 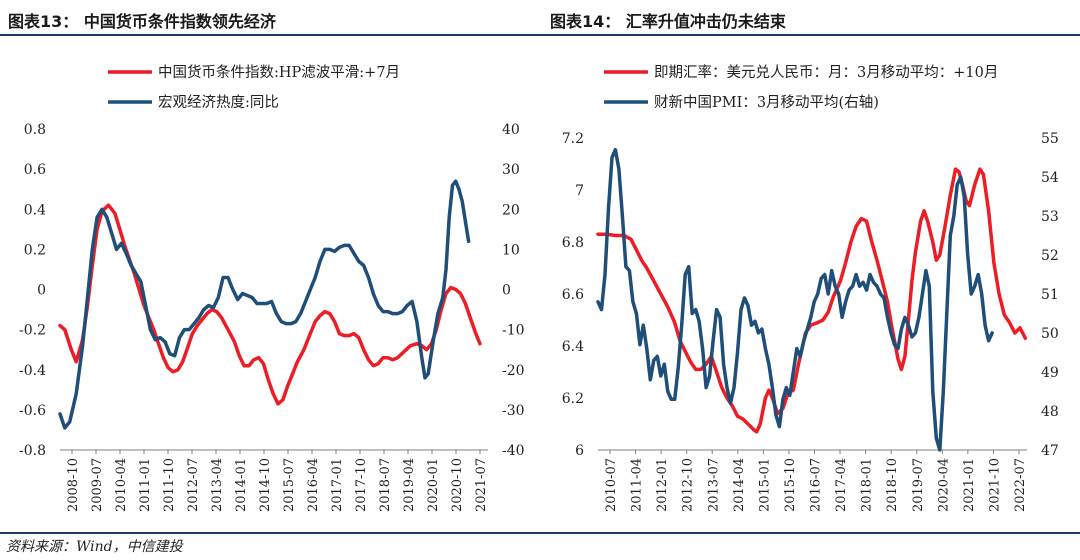 I want to click on x-tick-label: 2019-04, so click(x=409, y=485).